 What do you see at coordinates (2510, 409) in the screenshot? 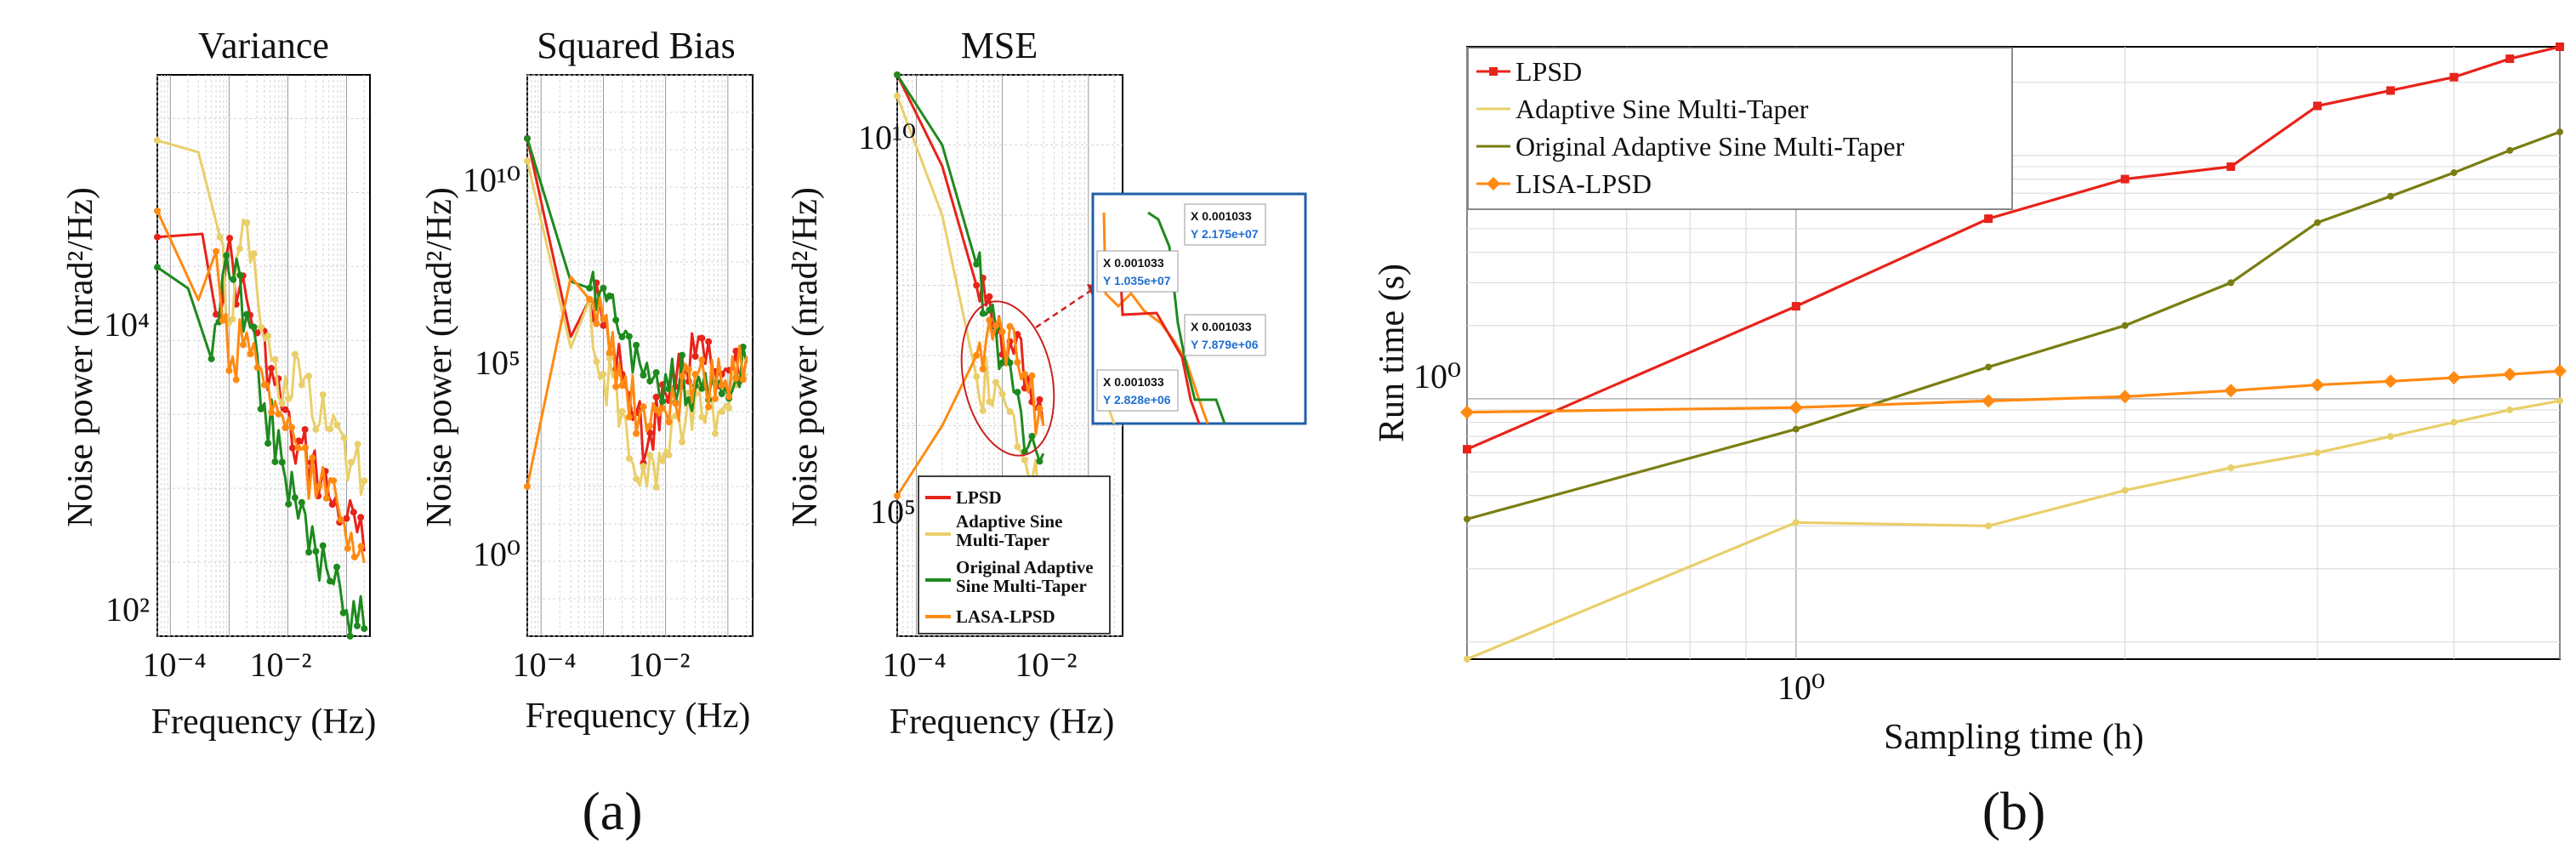
I see `runtime-point-adaptive` at bounding box center [2510, 409].